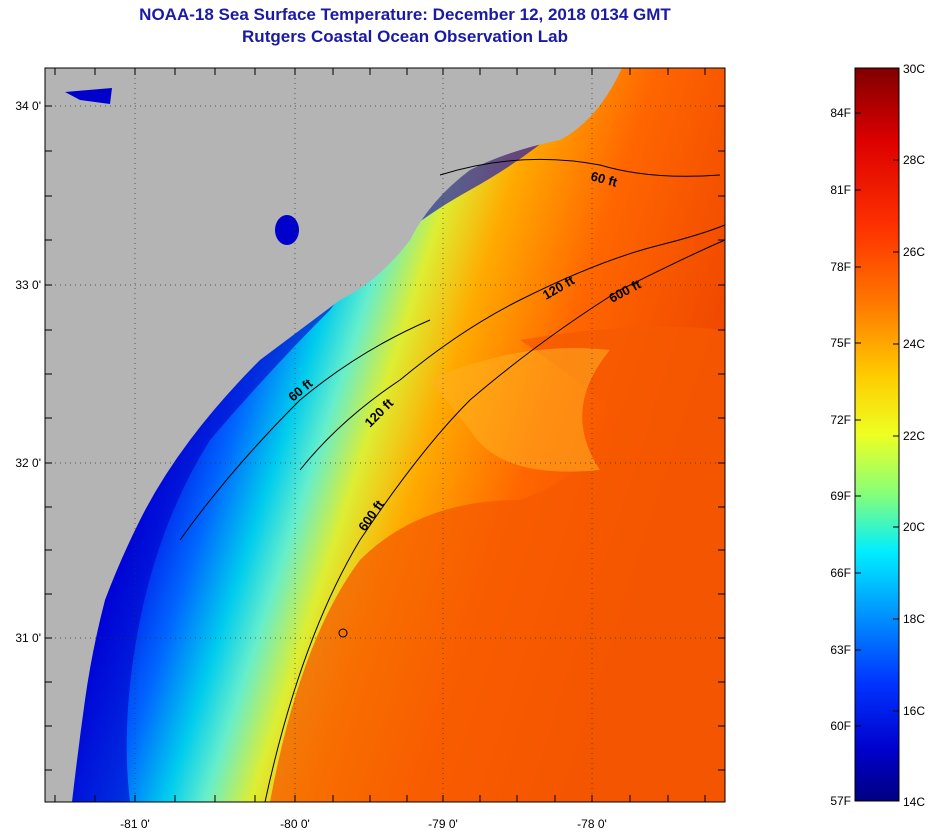 Image resolution: width=936 pixels, height=832 pixels. What do you see at coordinates (305, 430) in the screenshot?
I see `contour-60ft-south` at bounding box center [305, 430].